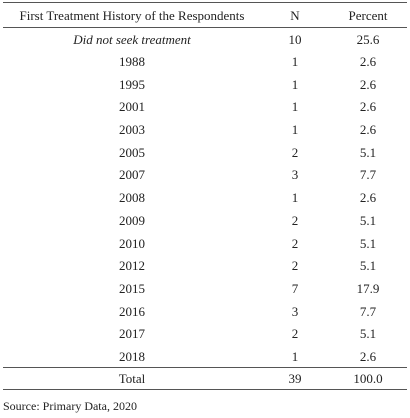  I want to click on row-label: 2015, so click(132, 288).